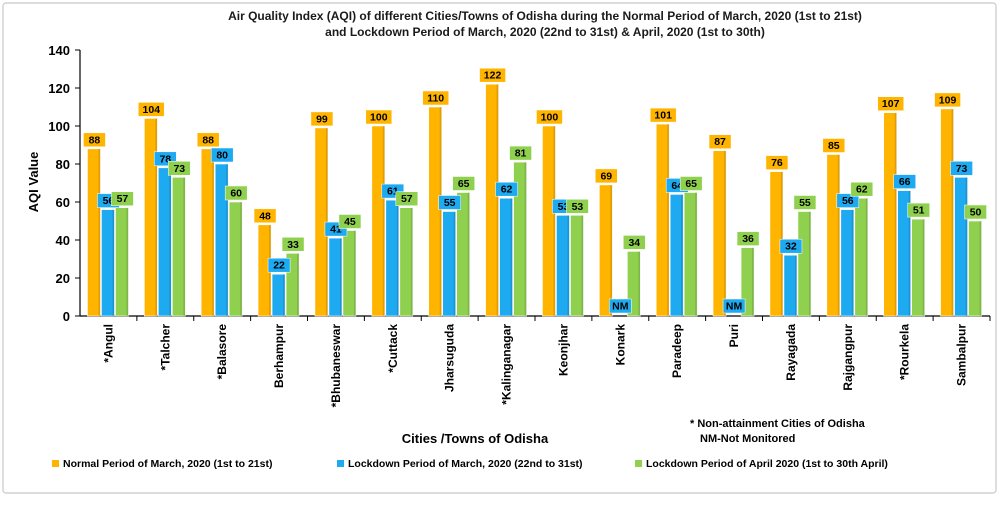 The height and width of the screenshot is (505, 1000). I want to click on data-label: 56, so click(848, 201).